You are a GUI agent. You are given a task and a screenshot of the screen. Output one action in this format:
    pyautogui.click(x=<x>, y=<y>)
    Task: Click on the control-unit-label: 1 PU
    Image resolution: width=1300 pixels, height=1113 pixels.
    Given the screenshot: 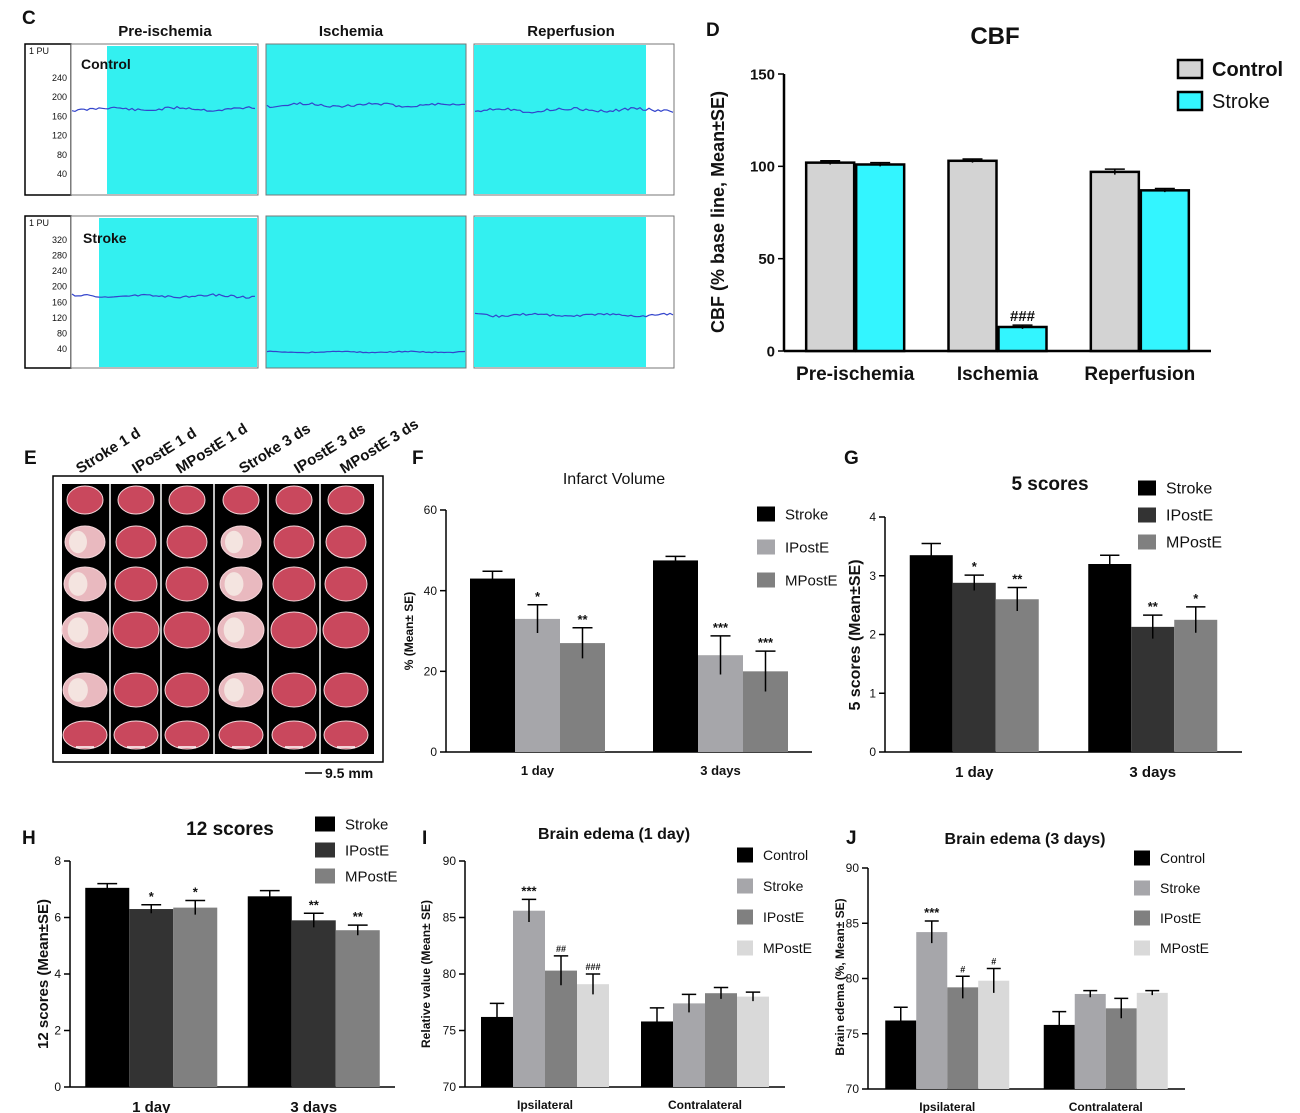 What is the action you would take?
    pyautogui.click(x=39, y=51)
    